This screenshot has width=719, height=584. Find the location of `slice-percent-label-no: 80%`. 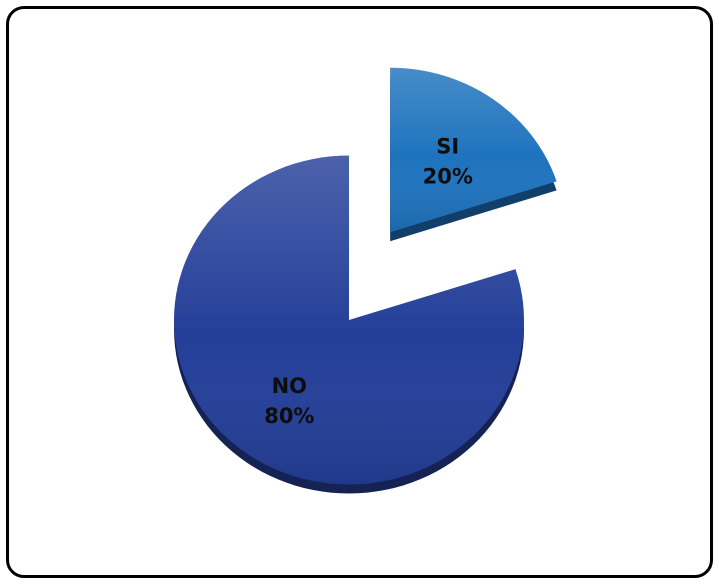

slice-percent-label-no: 80% is located at coordinates (289, 416).